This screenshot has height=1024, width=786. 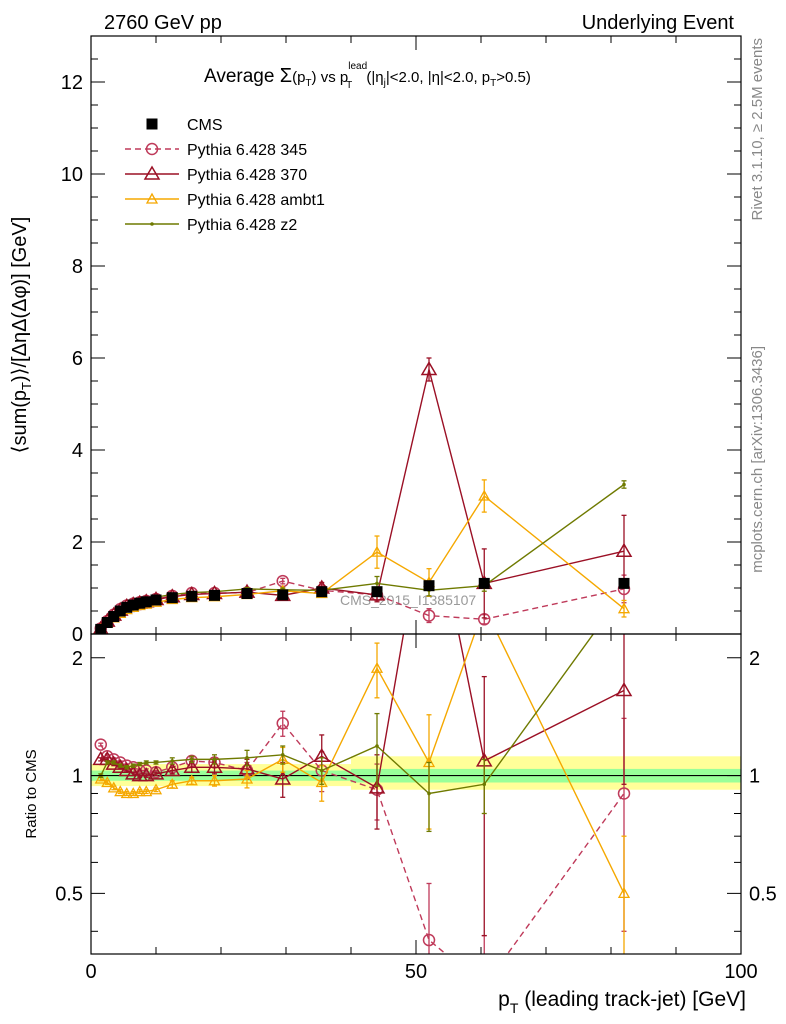 I want to click on main-series-pythia-6-428-z2, so click(x=362, y=556).